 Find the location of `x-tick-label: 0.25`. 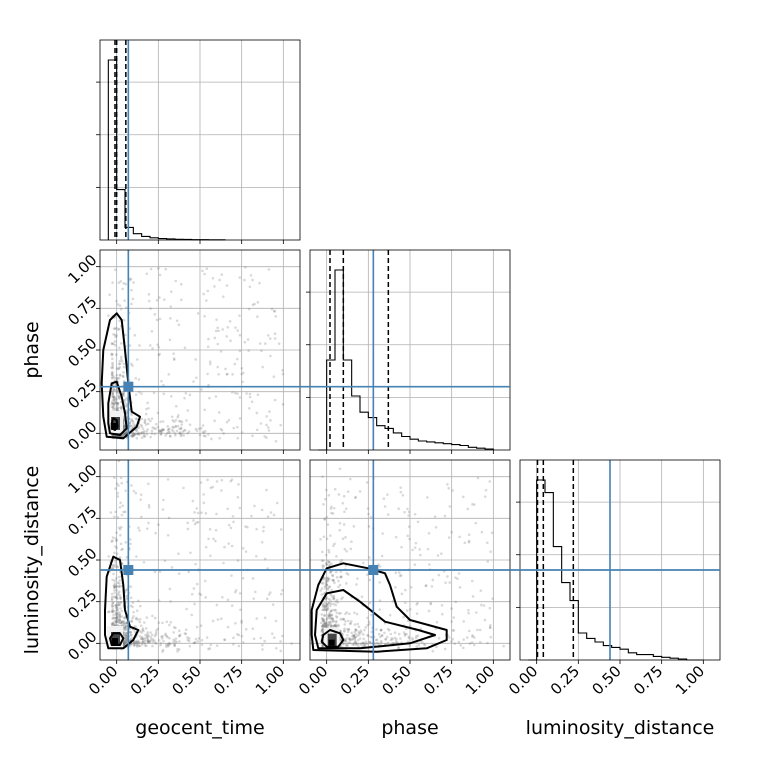

x-tick-label: 0.25 is located at coordinates (355, 680).